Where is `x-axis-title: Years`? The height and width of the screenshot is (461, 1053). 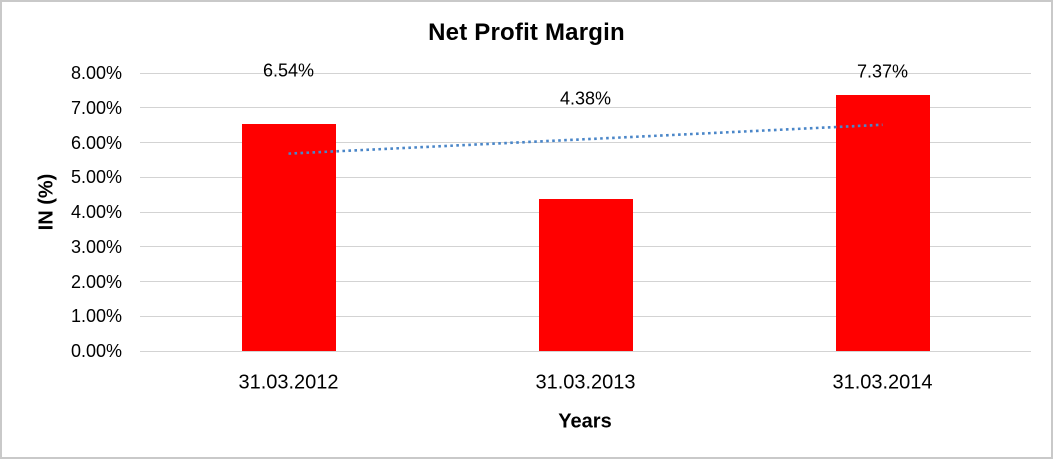 x-axis-title: Years is located at coordinates (584, 422).